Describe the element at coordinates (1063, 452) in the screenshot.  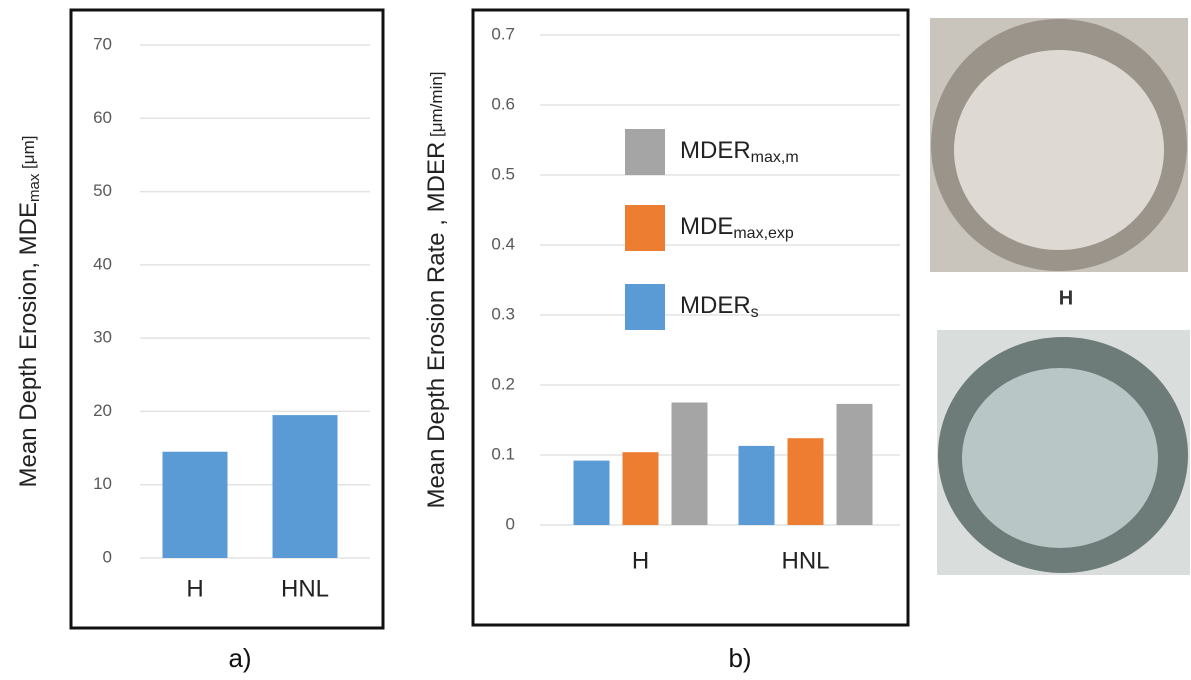
I see `photo-bottom` at that location.